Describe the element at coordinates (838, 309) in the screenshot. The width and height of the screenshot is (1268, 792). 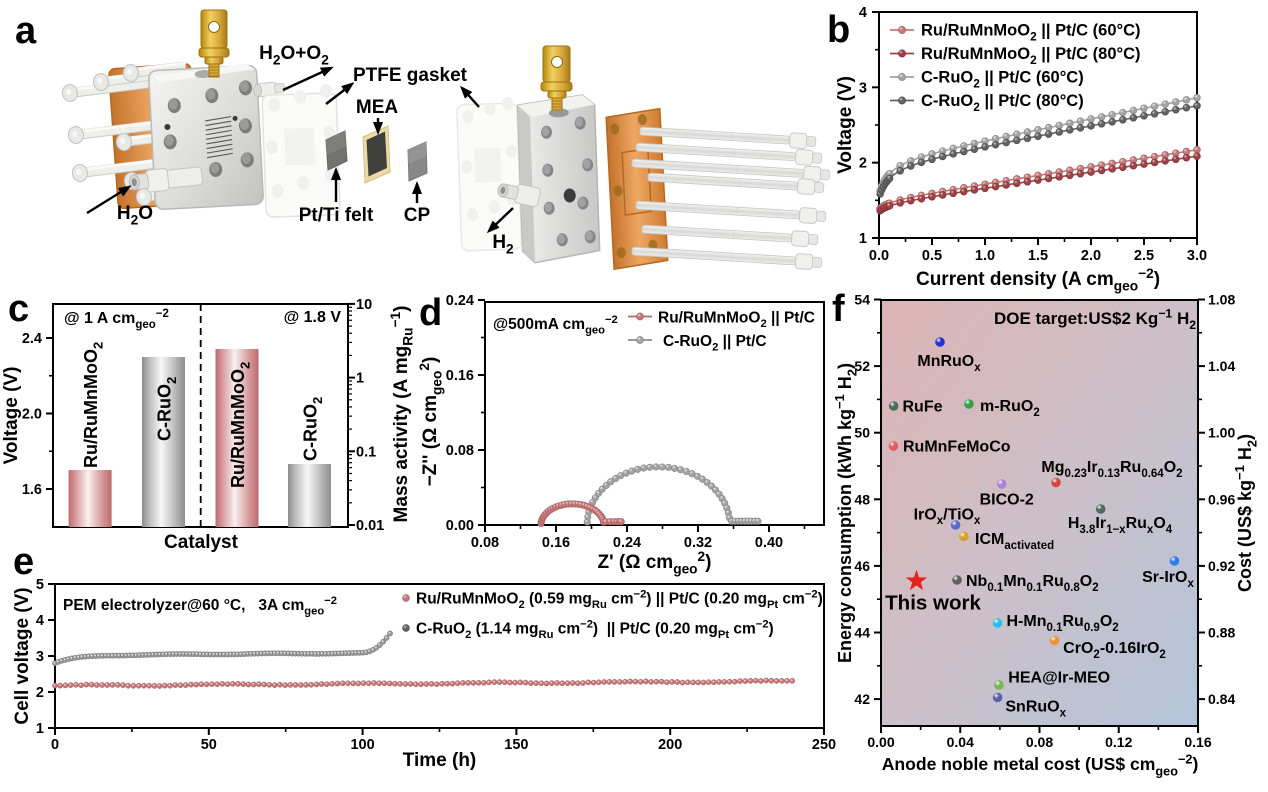
I see `svg-text: f` at that location.